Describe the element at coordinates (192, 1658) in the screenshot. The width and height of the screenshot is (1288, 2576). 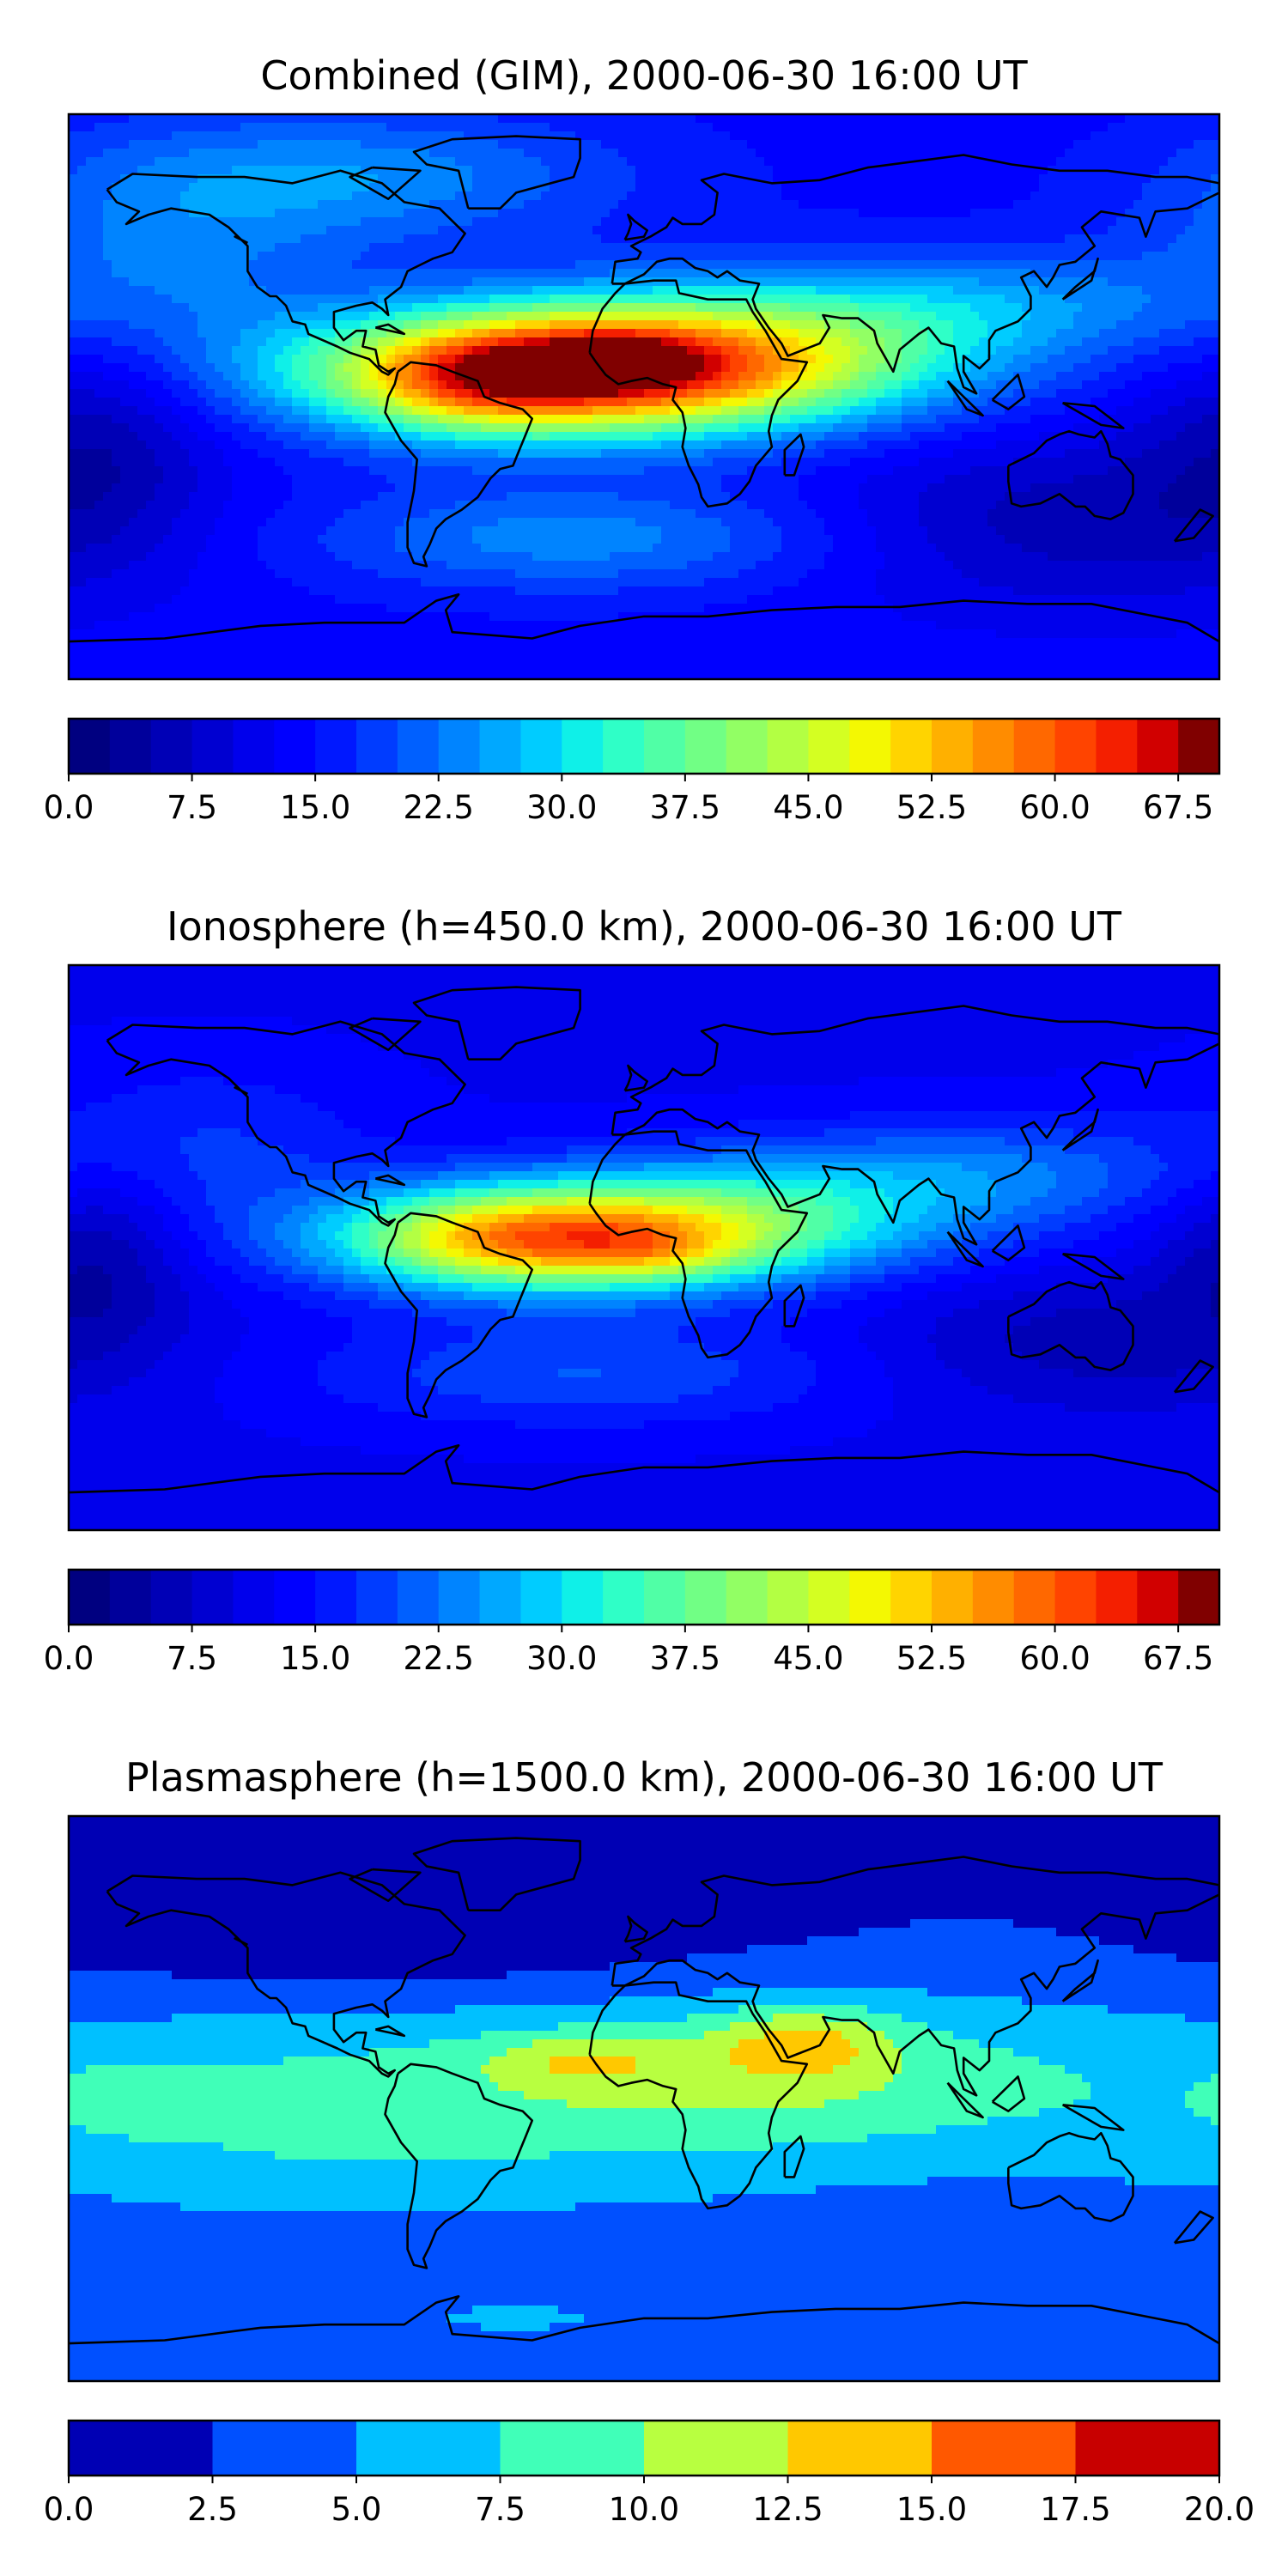
I see `colorbar-tick-label: 7.5` at that location.